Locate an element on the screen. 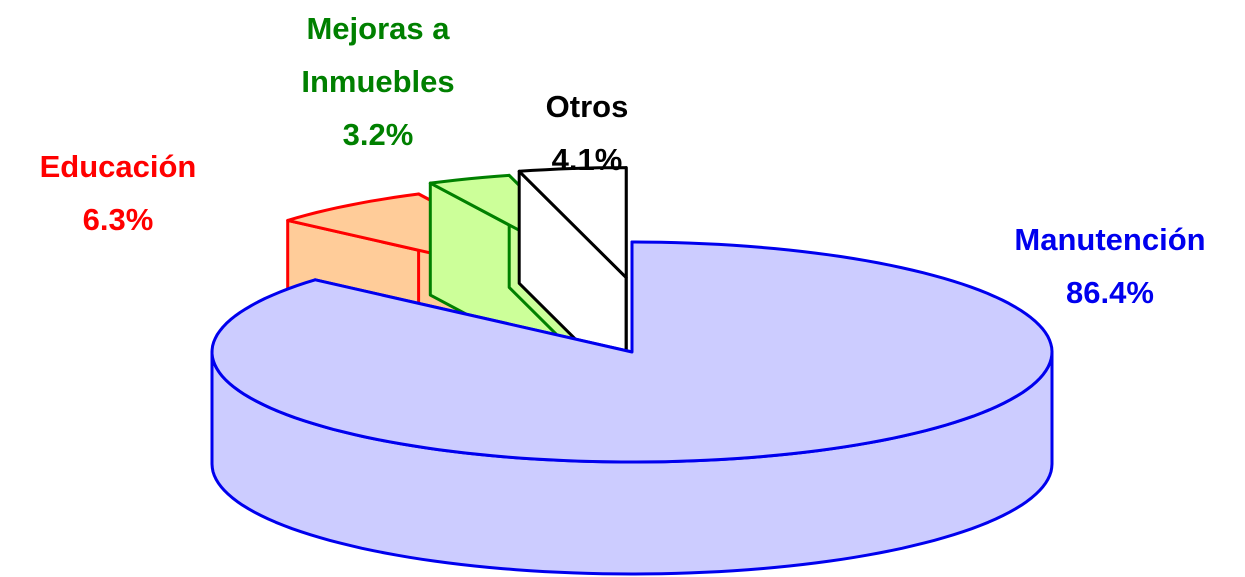 This screenshot has height=577, width=1245. category-label: Otros is located at coordinates (587, 106).